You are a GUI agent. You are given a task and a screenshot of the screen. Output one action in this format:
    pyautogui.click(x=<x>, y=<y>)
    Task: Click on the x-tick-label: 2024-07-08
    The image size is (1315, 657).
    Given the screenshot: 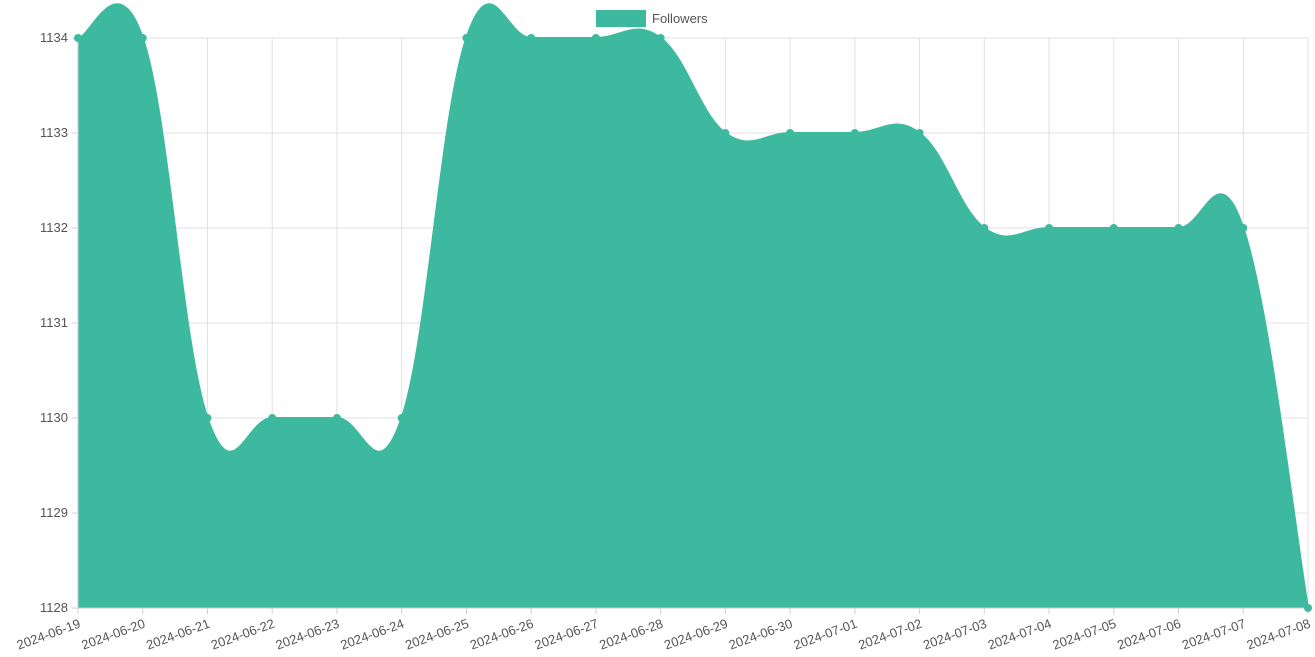 What is the action you would take?
    pyautogui.click(x=1279, y=634)
    